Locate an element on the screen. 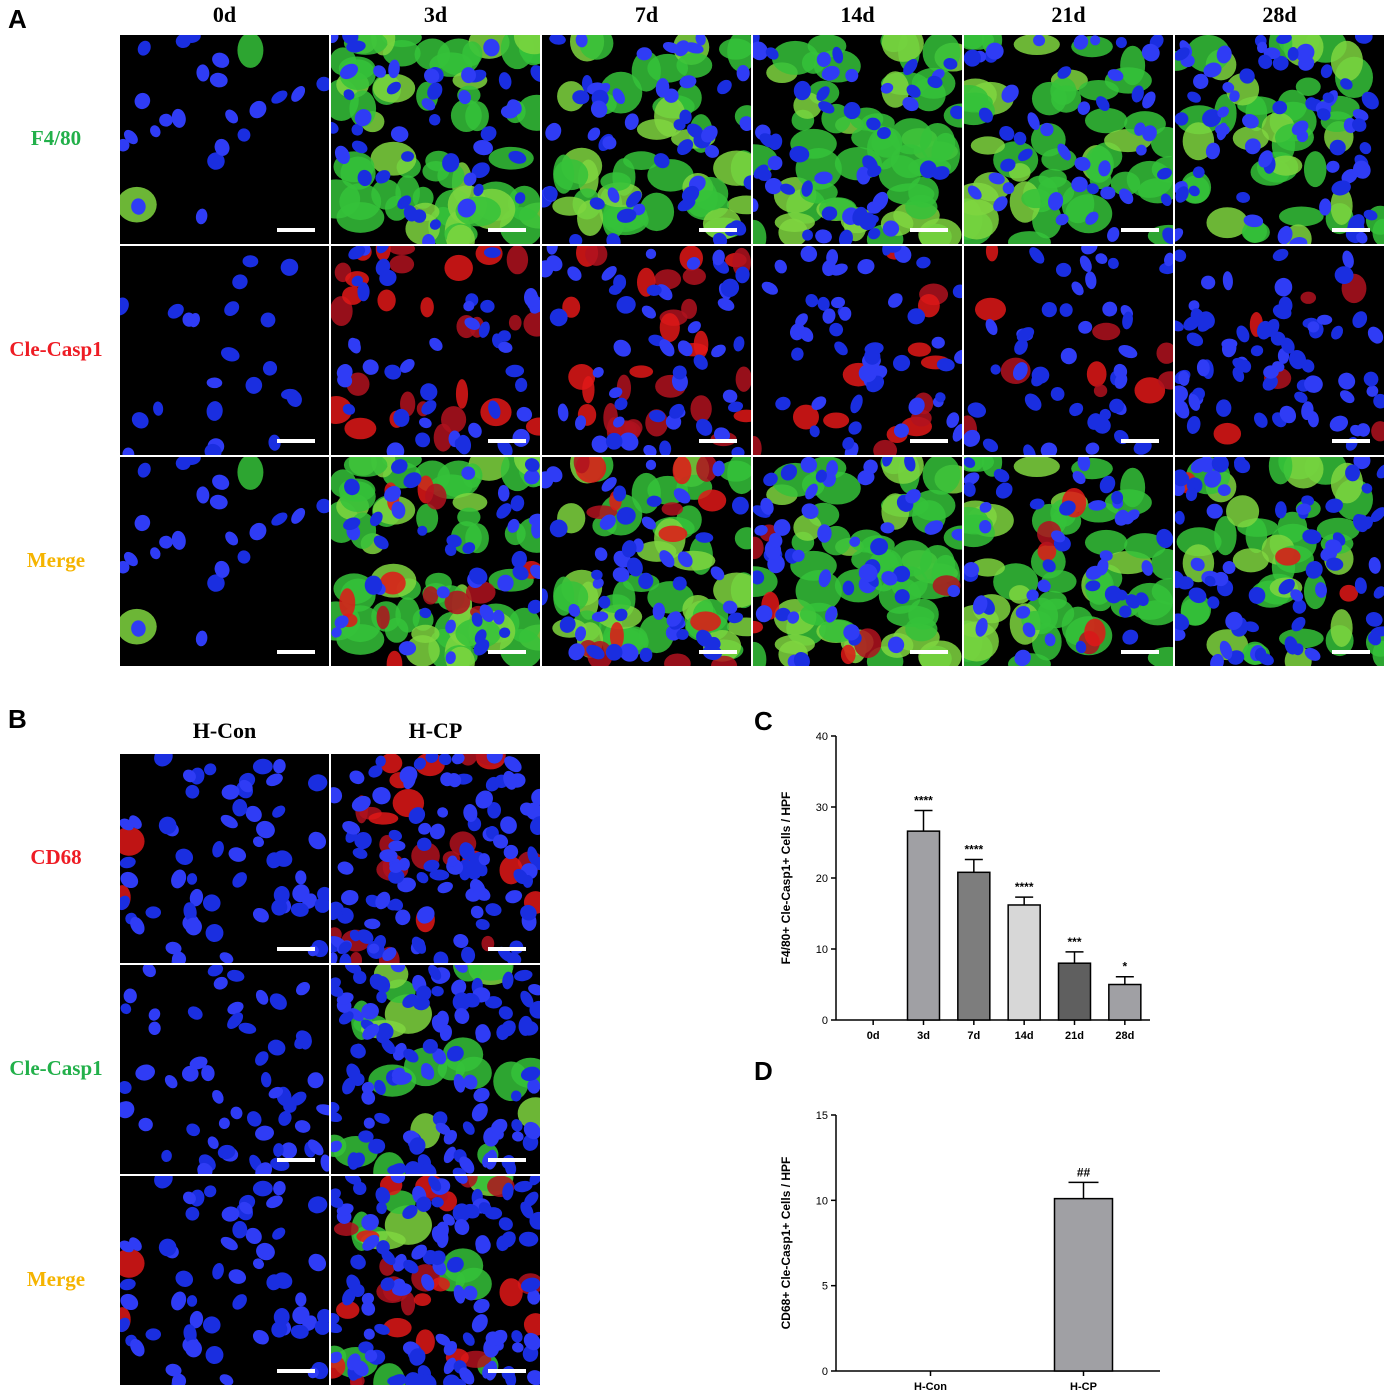 The height and width of the screenshot is (1393, 1385). significance-label: ## is located at coordinates (1084, 1172).